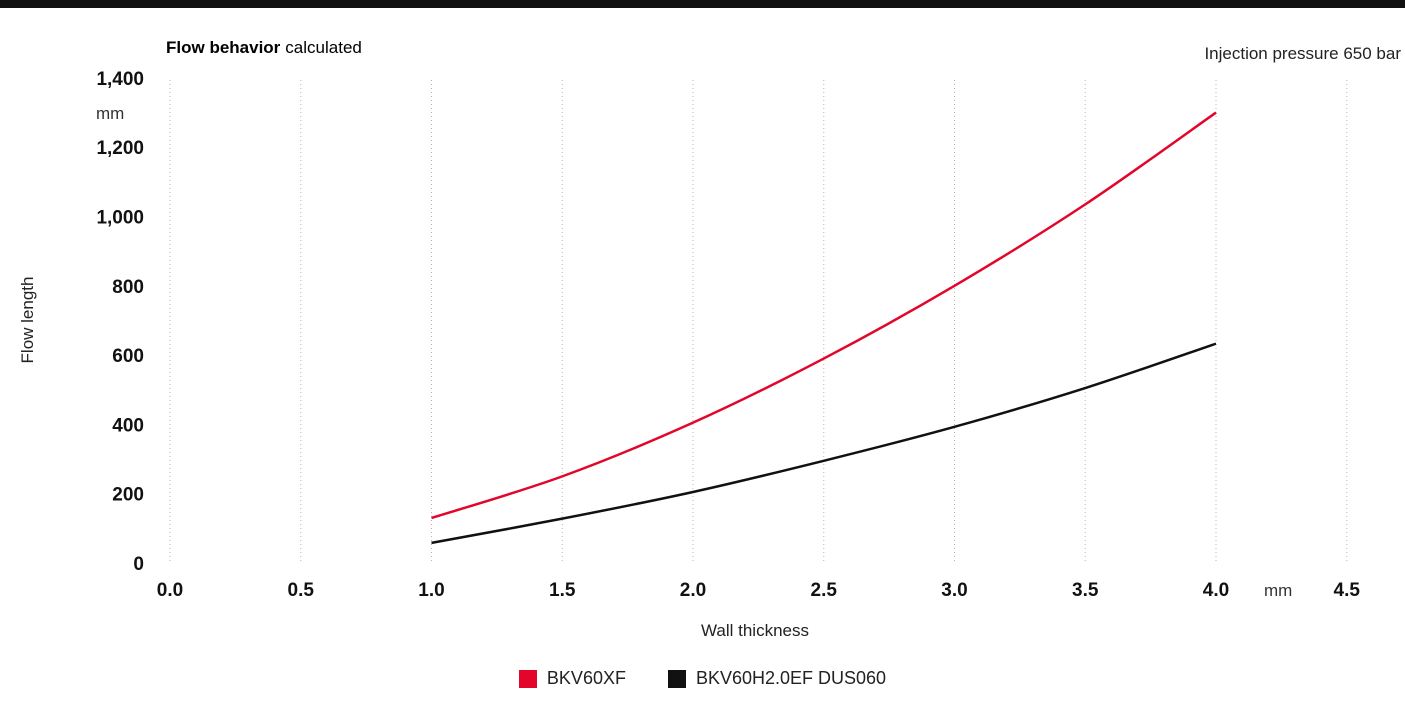 The height and width of the screenshot is (708, 1405). I want to click on legend-item-bkv60xf: BKV60XF, so click(572, 678).